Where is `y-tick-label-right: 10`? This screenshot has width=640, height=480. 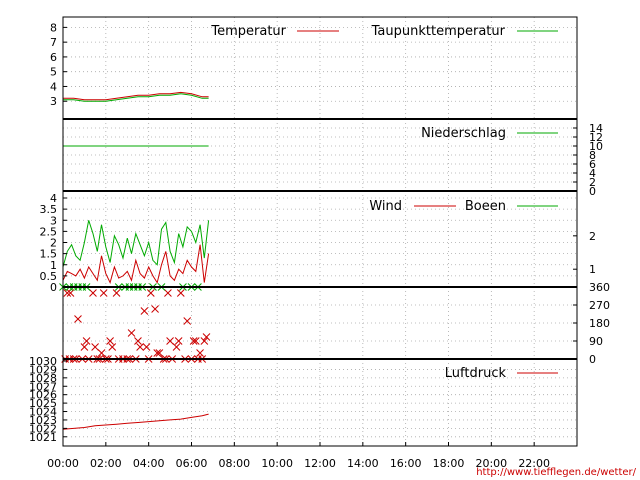
y-tick-label-right: 10 is located at coordinates (596, 146).